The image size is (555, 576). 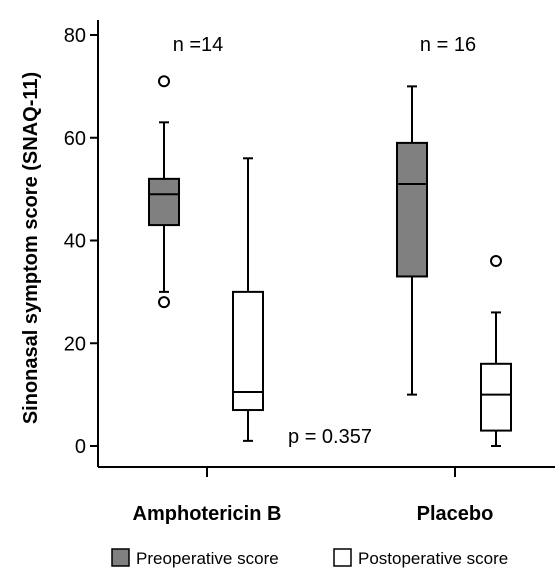 What do you see at coordinates (75, 242) in the screenshot?
I see `y-tick-label: 40` at bounding box center [75, 242].